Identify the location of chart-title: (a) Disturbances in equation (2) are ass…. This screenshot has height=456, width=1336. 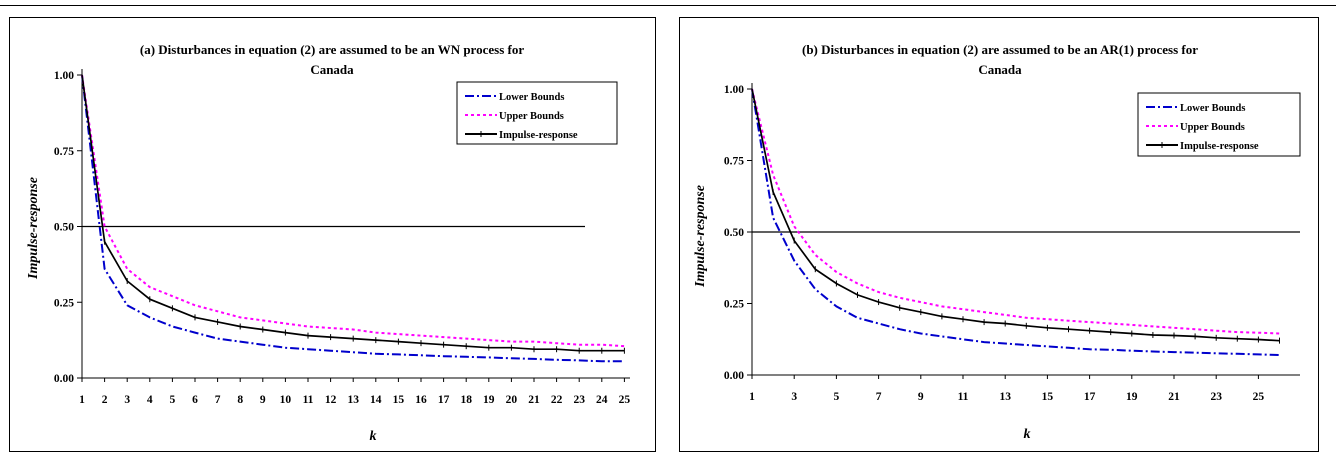
(332, 49).